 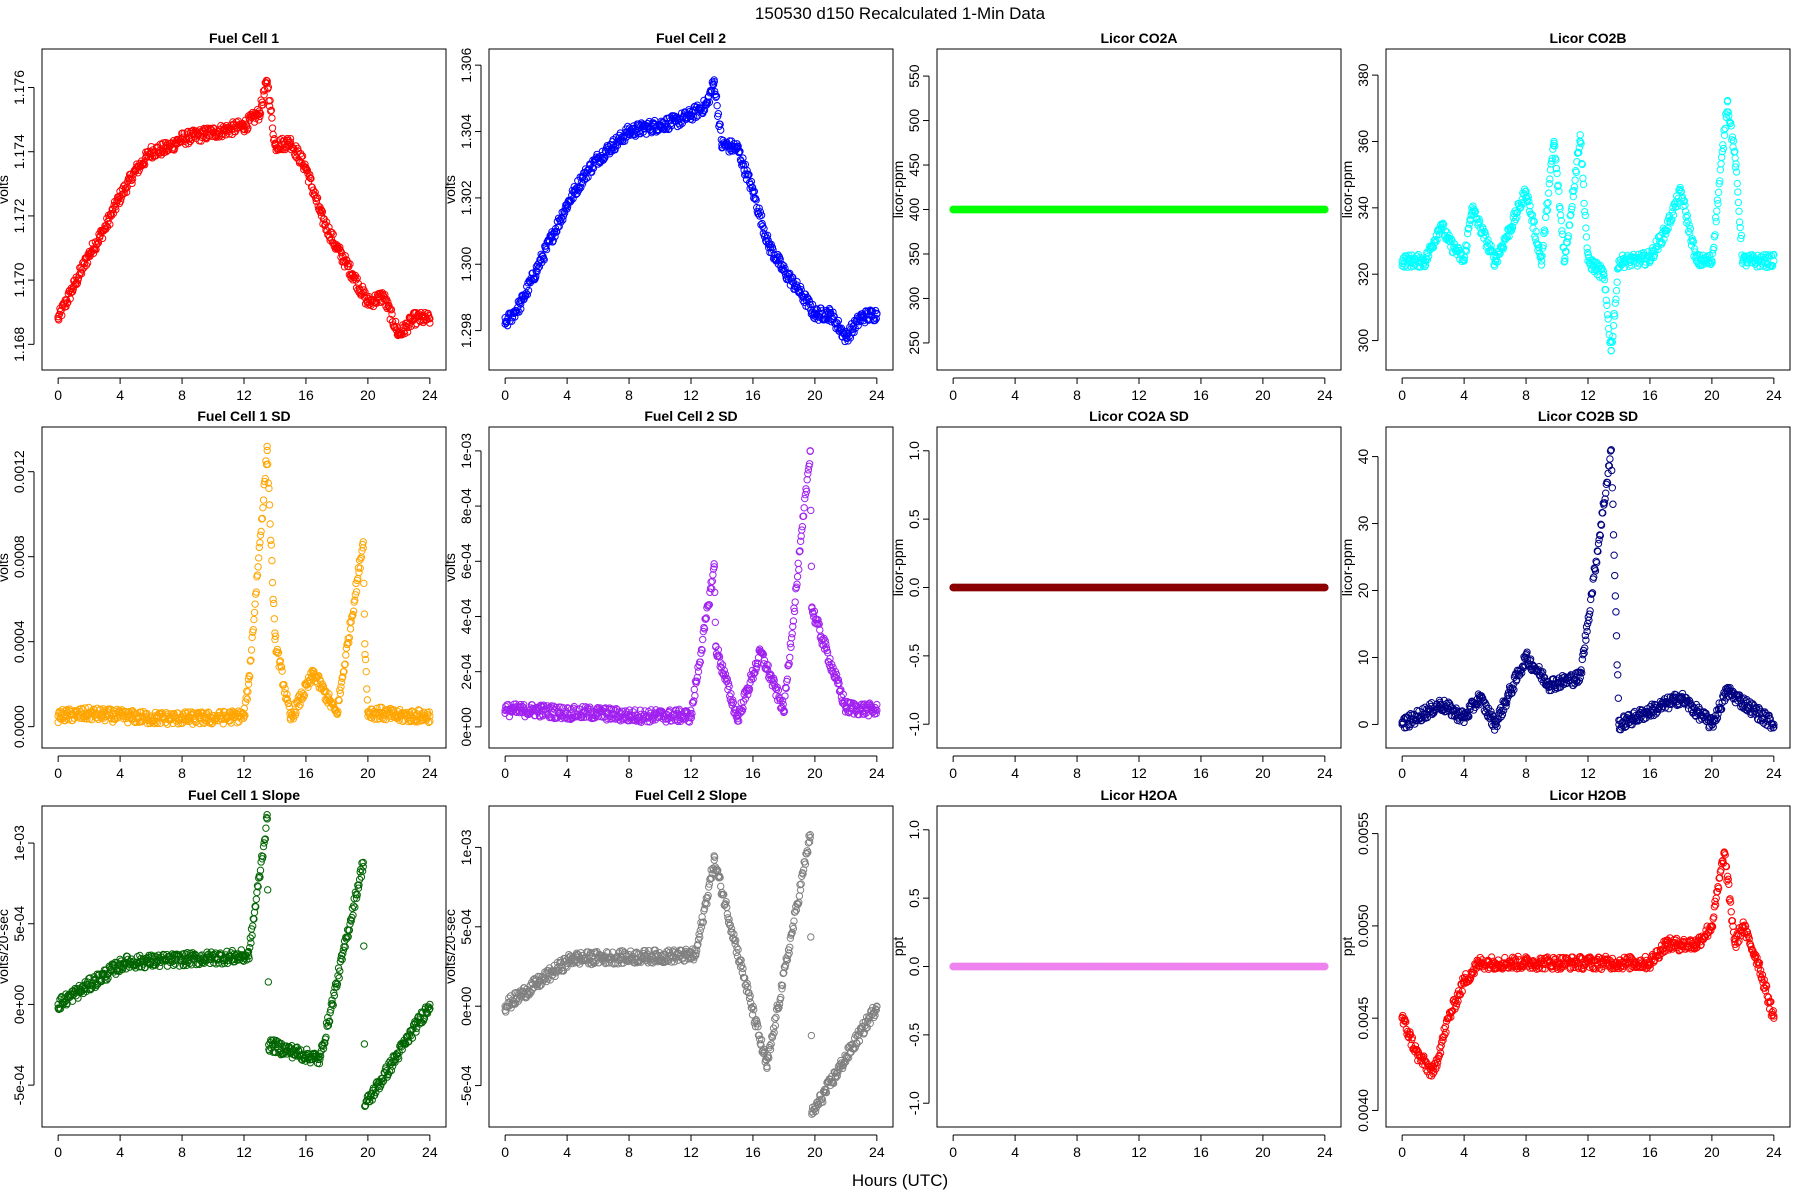 I want to click on y-tick-label: 350, so click(x=914, y=254).